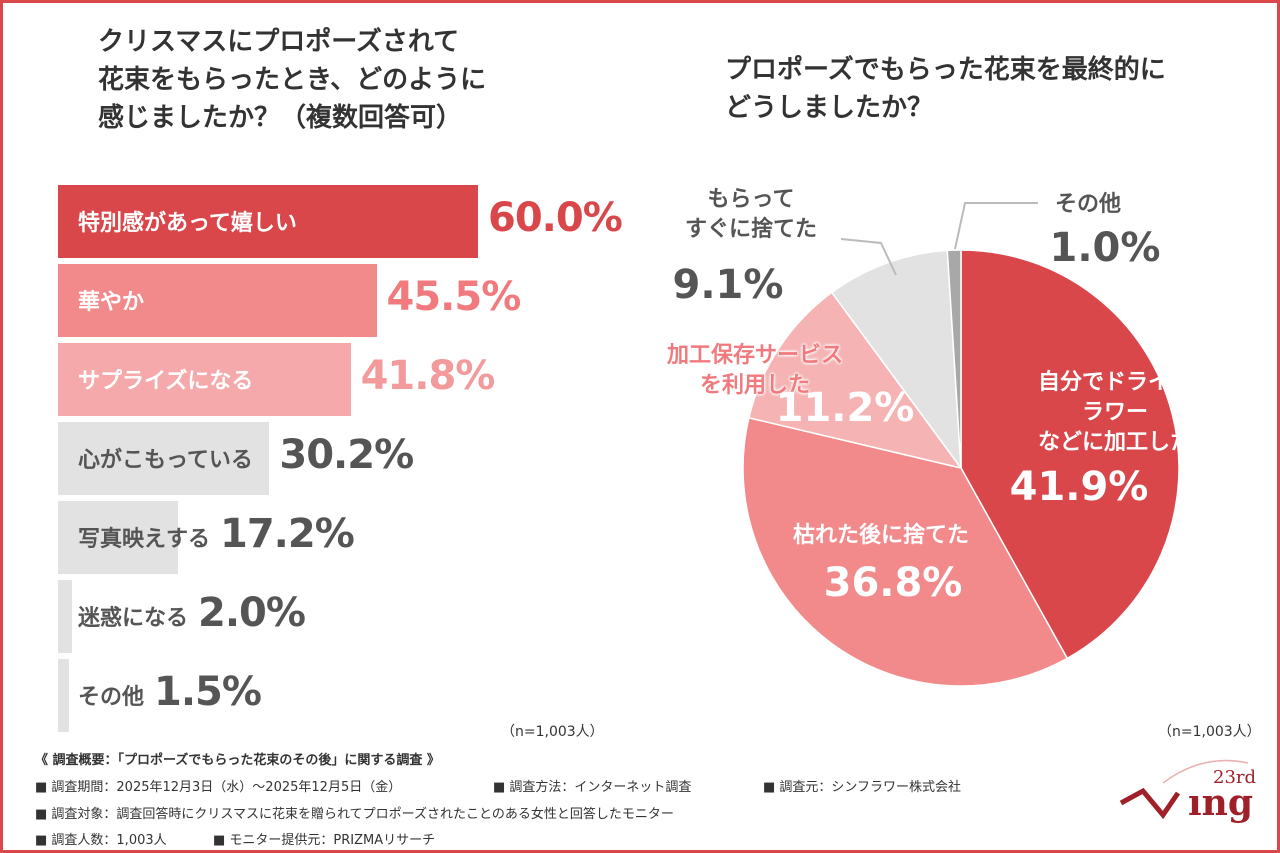 The height and width of the screenshot is (853, 1280). I want to click on slice-value: 9.1%, so click(728, 285).